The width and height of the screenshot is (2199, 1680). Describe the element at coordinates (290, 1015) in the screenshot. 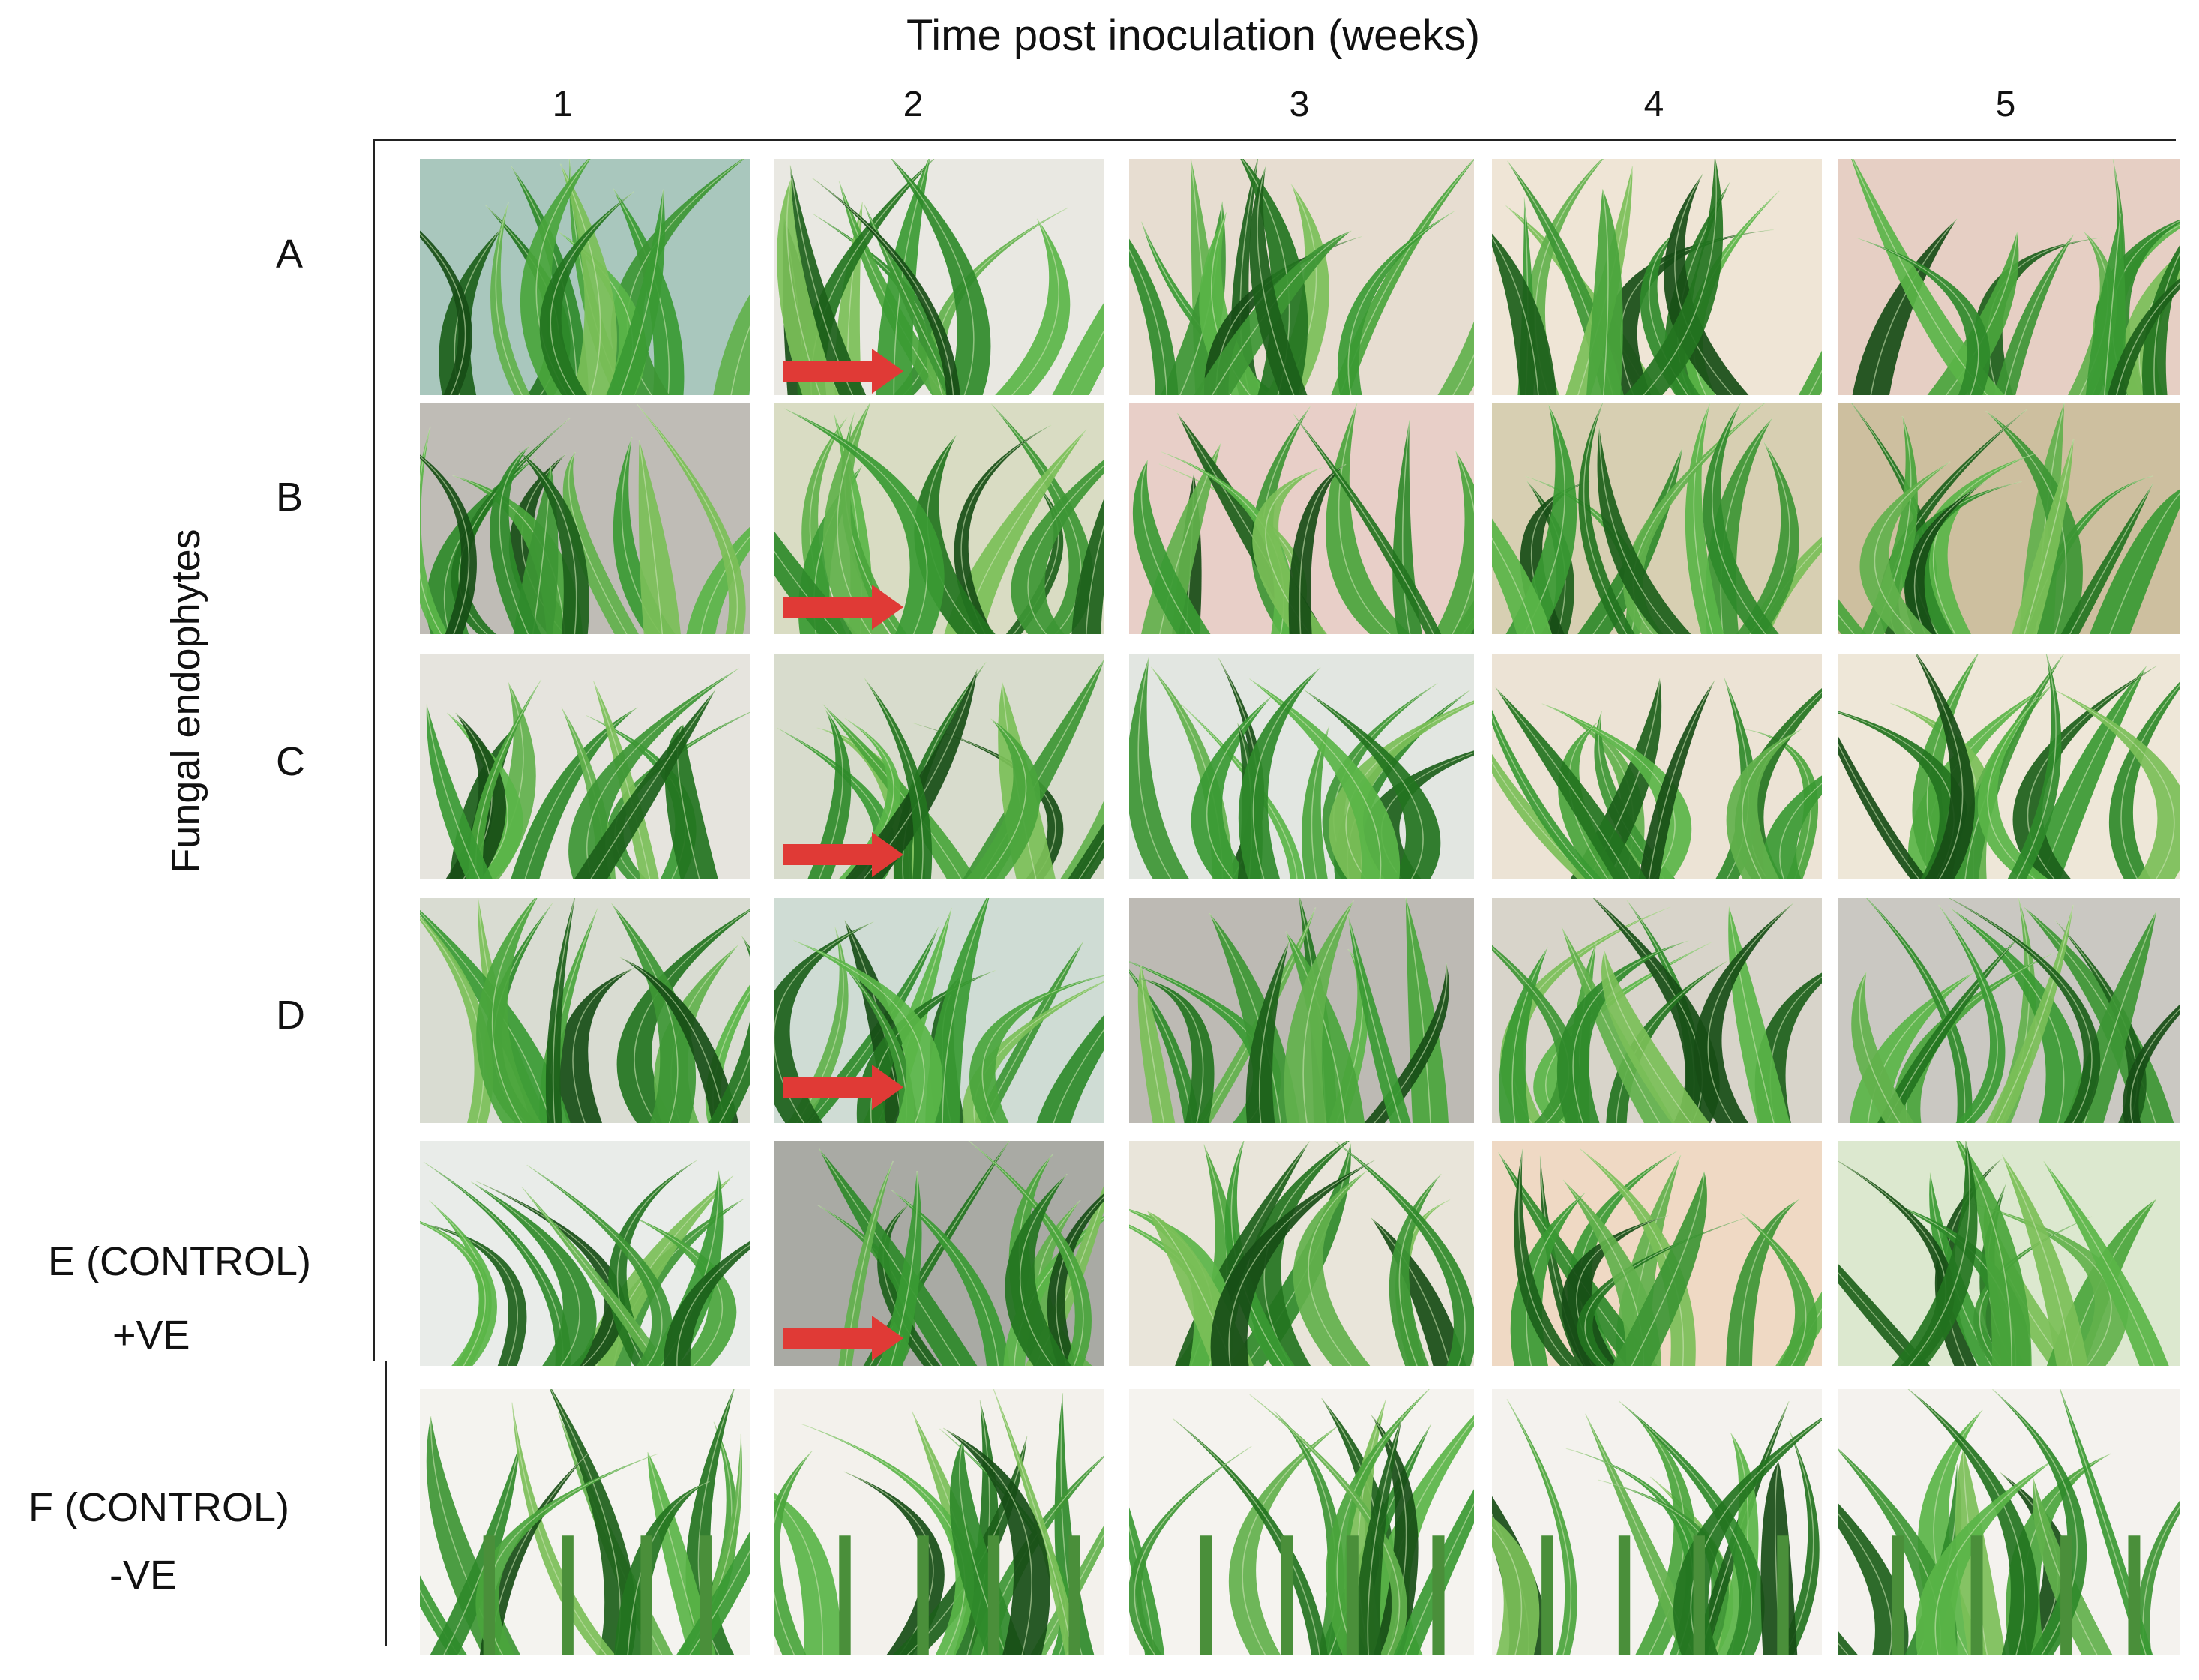

I see `row-label-d: D` at that location.